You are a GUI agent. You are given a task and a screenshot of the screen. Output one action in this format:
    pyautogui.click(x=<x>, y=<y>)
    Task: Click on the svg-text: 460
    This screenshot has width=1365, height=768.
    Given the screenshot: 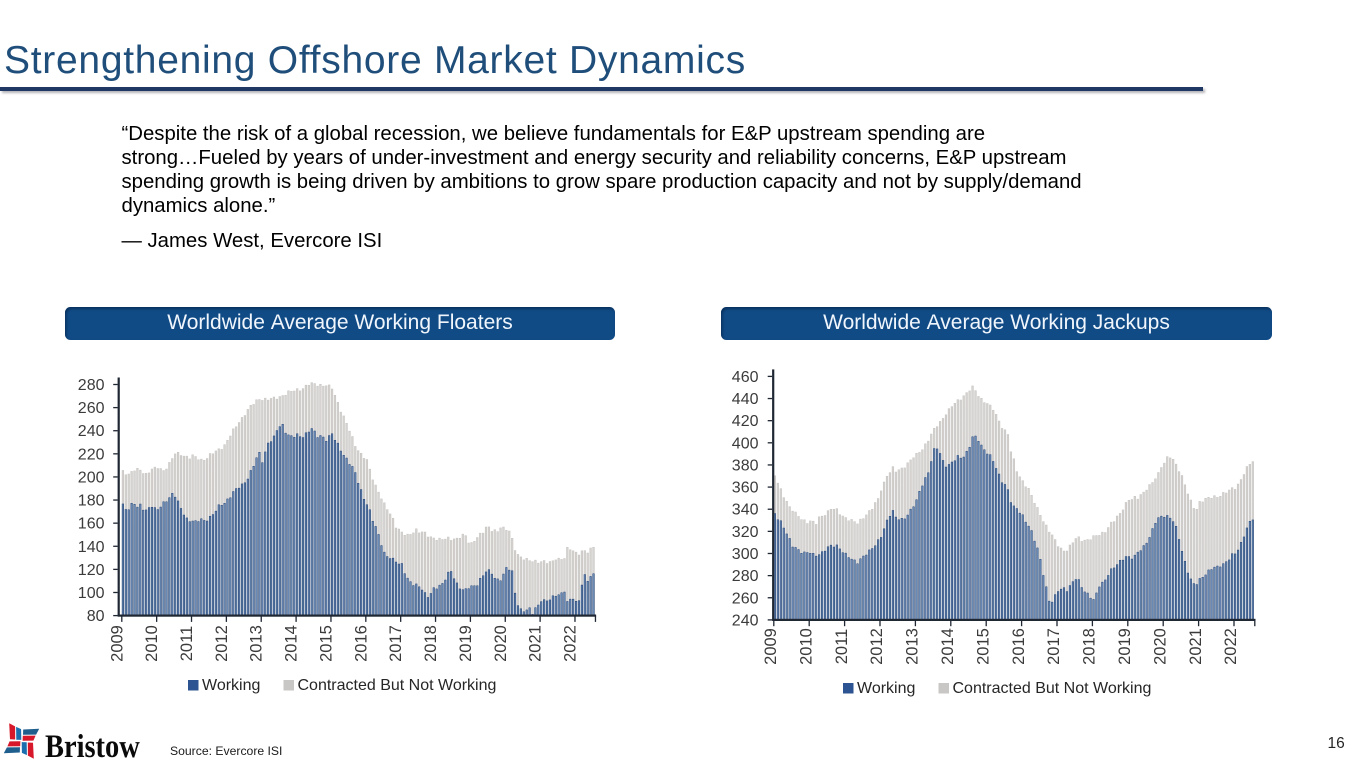 What is the action you would take?
    pyautogui.click(x=745, y=377)
    